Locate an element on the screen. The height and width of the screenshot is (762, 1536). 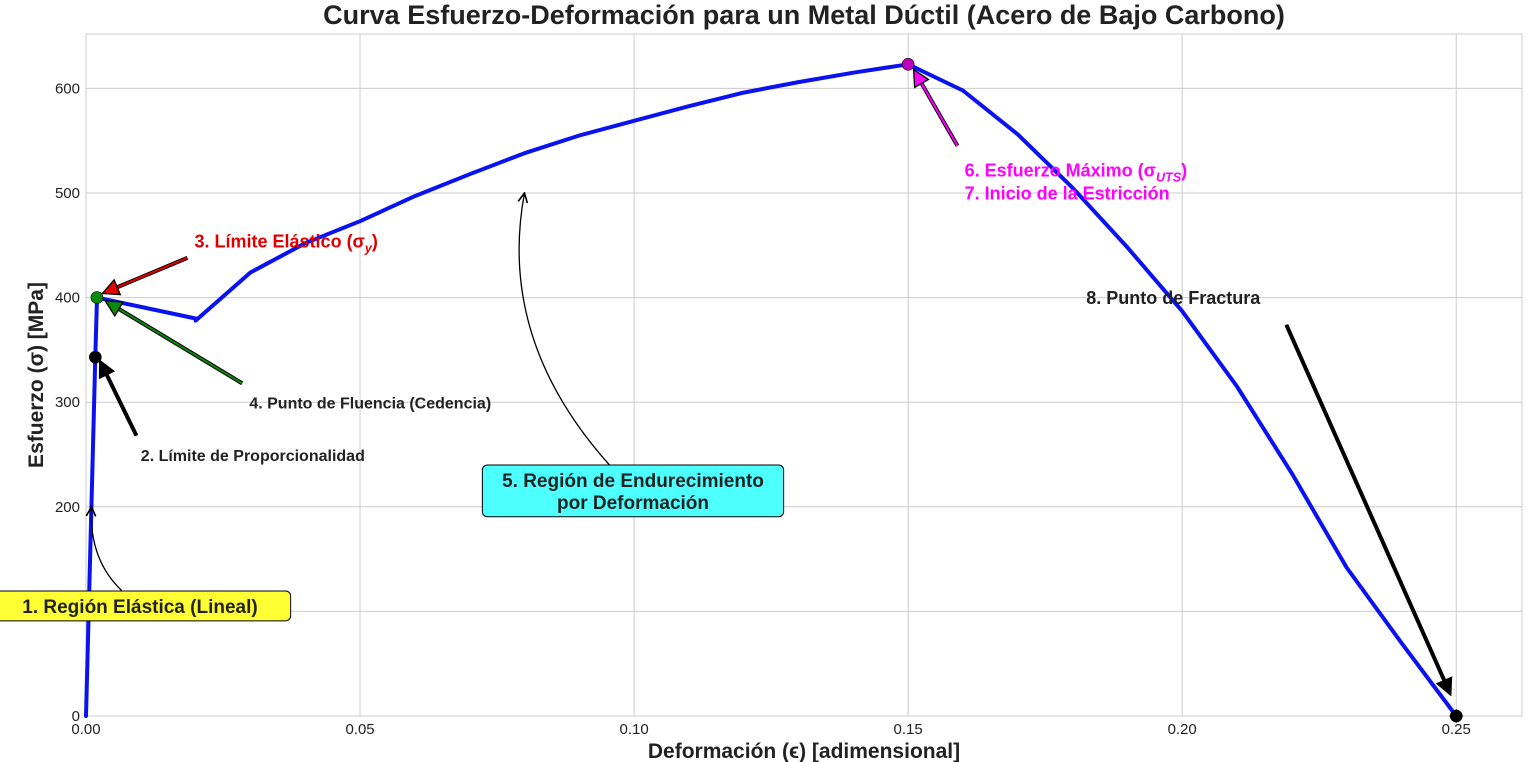
yield-label: 3. Límite Elástico (σy) is located at coordinates (286, 243).